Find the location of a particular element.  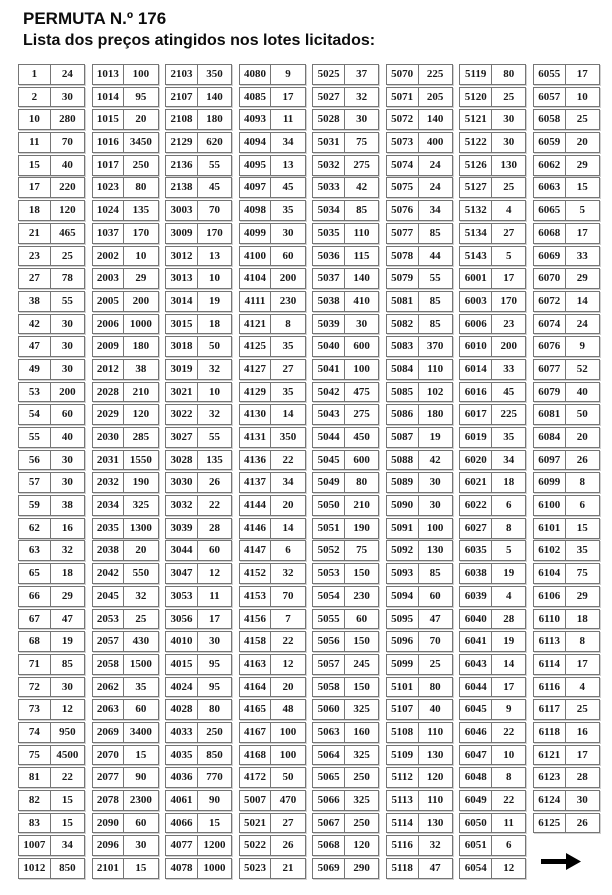

price-cell: 23 is located at coordinates (509, 323).